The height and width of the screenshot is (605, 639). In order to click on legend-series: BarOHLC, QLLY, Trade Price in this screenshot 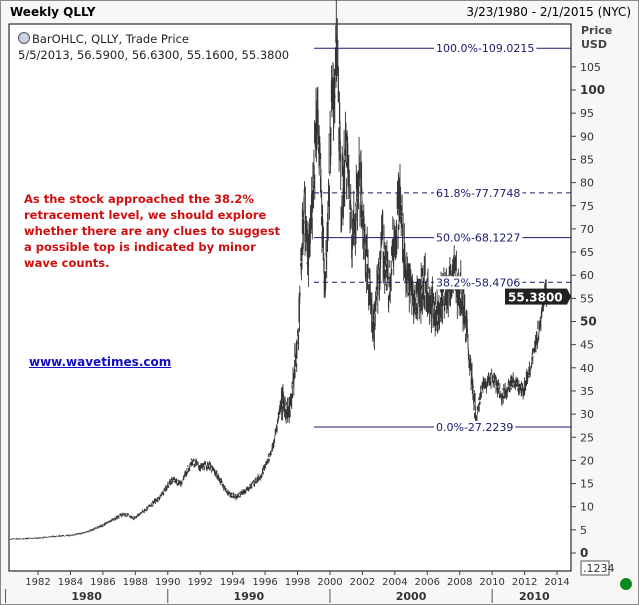, I will do `click(110, 39)`.